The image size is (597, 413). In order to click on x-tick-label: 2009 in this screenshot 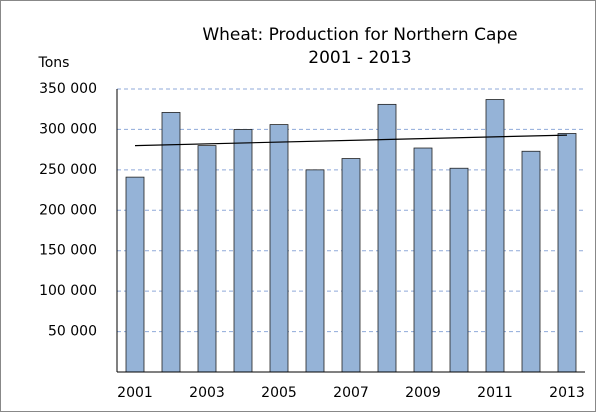, I will do `click(423, 393)`.